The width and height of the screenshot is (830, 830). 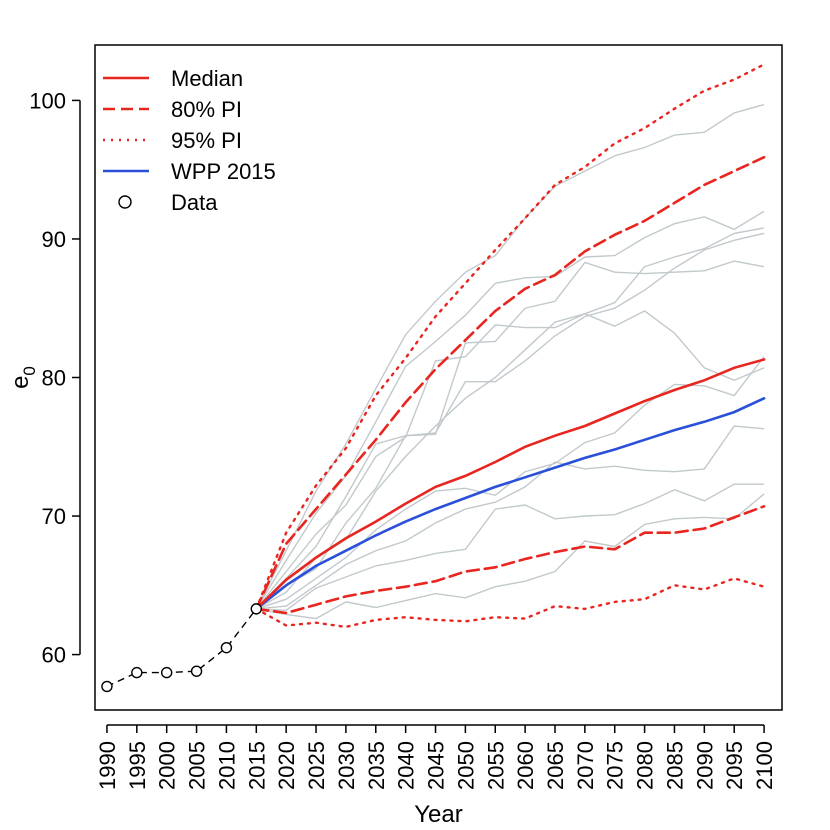 What do you see at coordinates (734, 765) in the screenshot?
I see `x-tick-label: 2095` at bounding box center [734, 765].